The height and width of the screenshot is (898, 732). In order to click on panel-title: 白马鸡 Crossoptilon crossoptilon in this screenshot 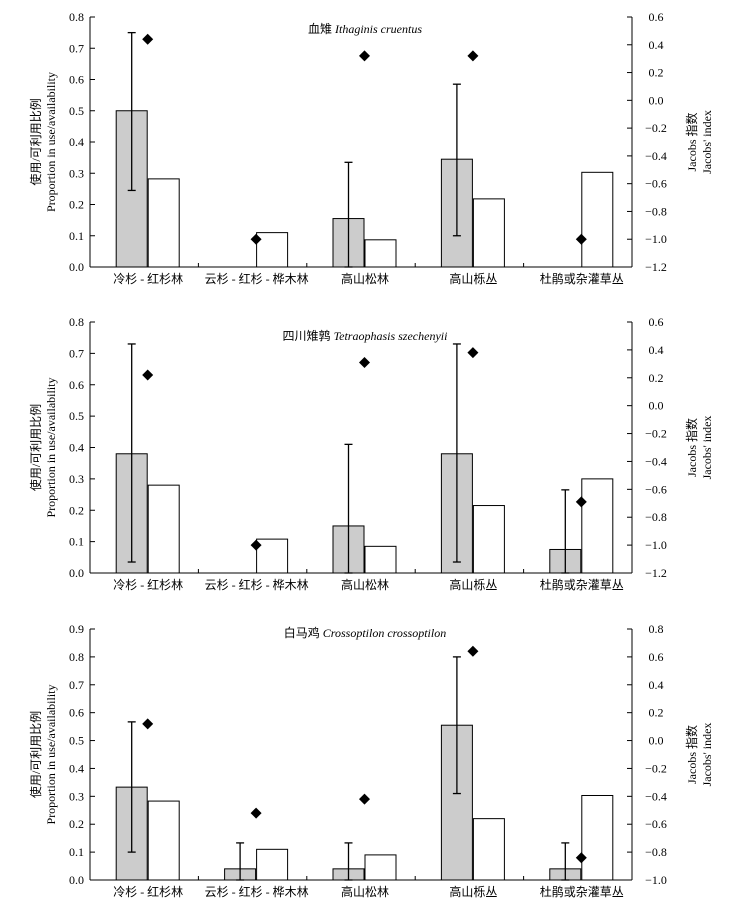, I will do `click(365, 632)`.